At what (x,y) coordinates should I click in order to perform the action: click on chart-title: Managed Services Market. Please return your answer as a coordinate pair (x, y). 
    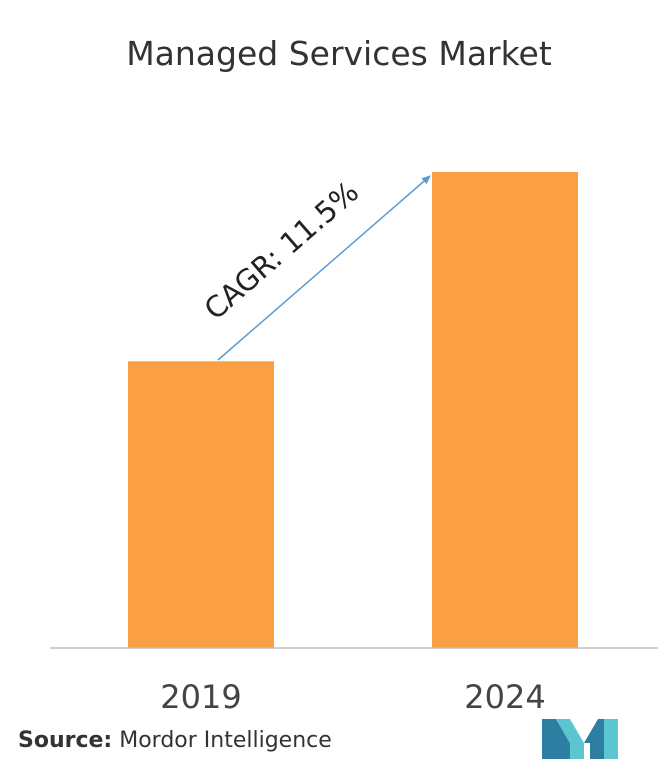
    Looking at the image, I should click on (339, 53).